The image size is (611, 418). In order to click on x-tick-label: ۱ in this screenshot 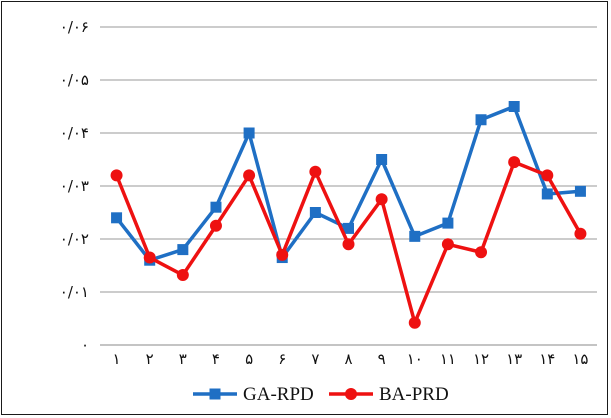, I will do `click(117, 359)`.